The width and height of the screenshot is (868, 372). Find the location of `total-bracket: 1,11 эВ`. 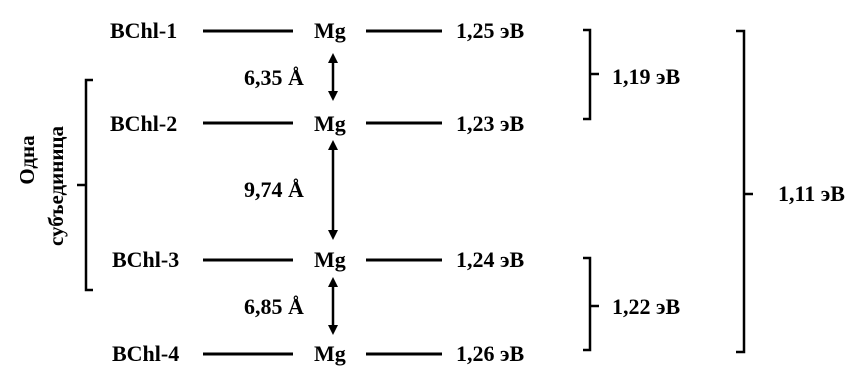

total-bracket: 1,11 эВ is located at coordinates (790, 191).